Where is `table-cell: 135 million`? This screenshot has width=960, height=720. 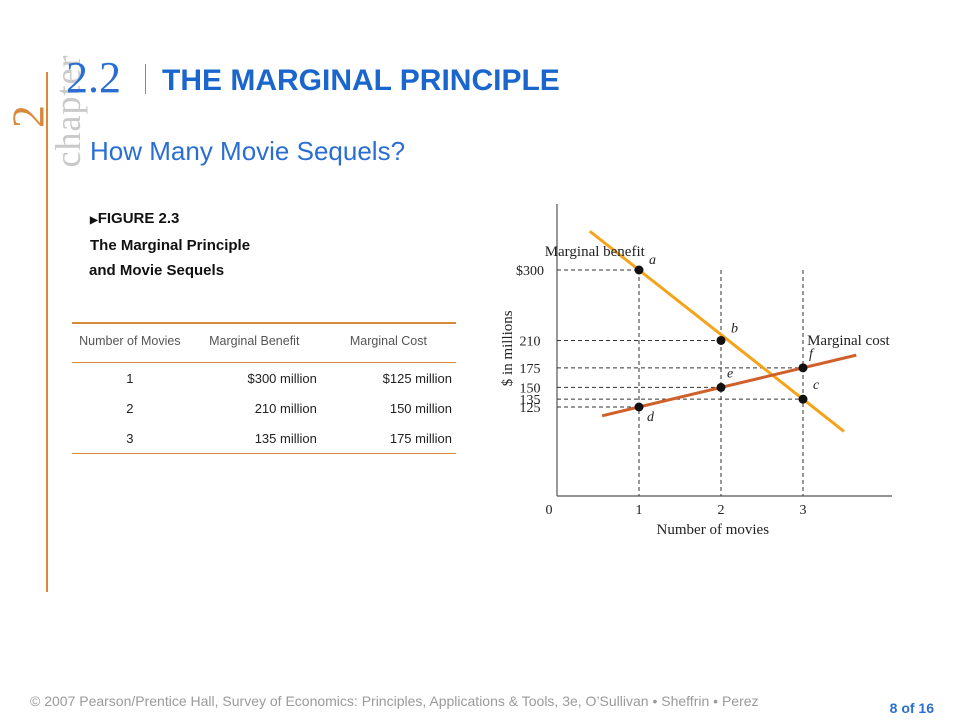 table-cell: 135 million is located at coordinates (285, 438).